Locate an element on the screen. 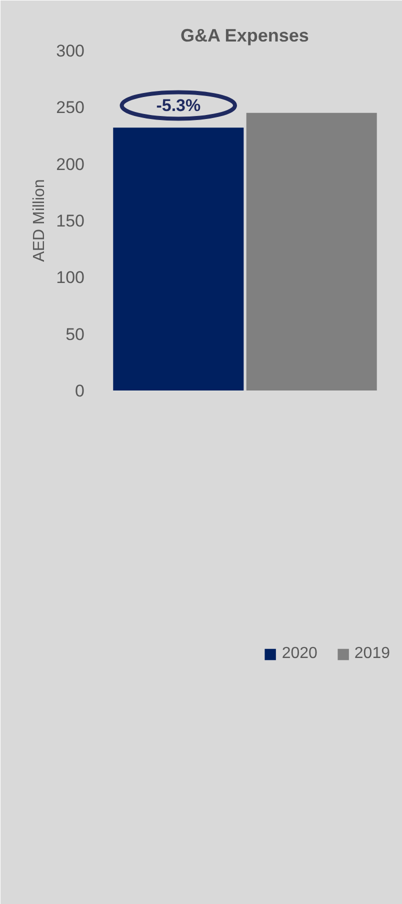 The width and height of the screenshot is (402, 904). y-tick-label: 200 is located at coordinates (70, 164).